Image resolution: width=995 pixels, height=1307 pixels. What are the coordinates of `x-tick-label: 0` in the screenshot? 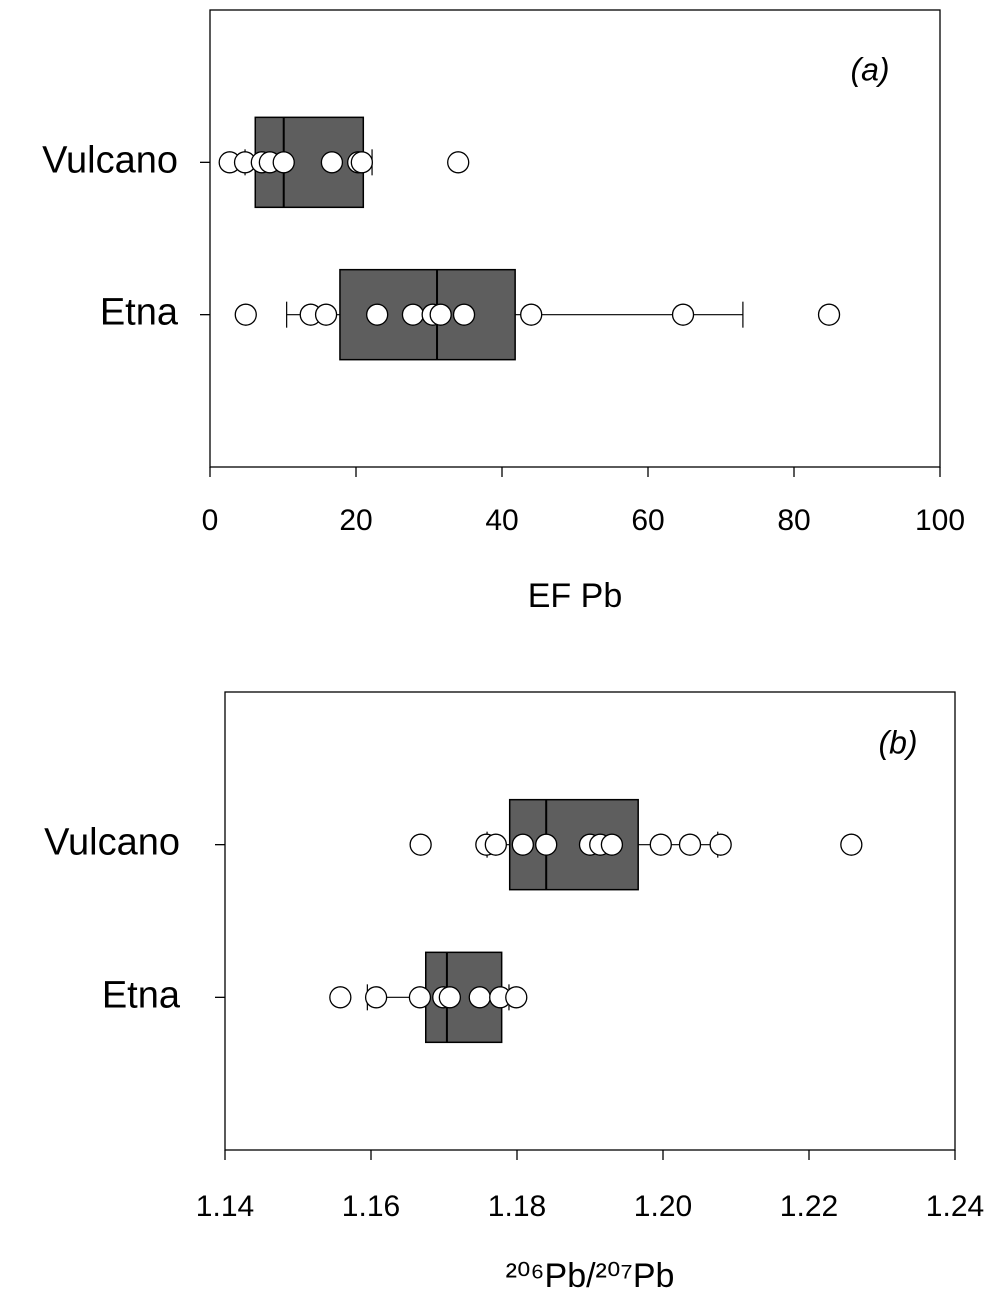 It's located at (210, 520).